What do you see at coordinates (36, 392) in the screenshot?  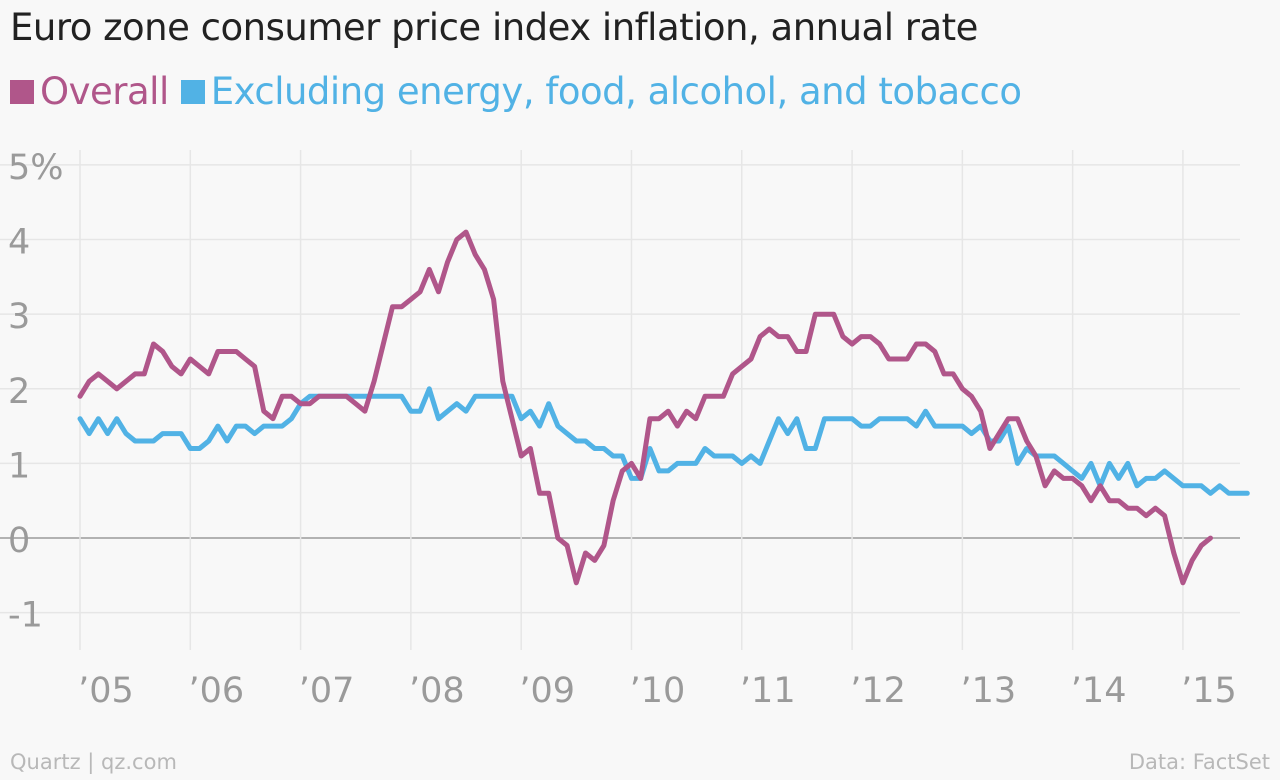 I see `y-axis: 5% 4 3 2 1 0 -1` at bounding box center [36, 392].